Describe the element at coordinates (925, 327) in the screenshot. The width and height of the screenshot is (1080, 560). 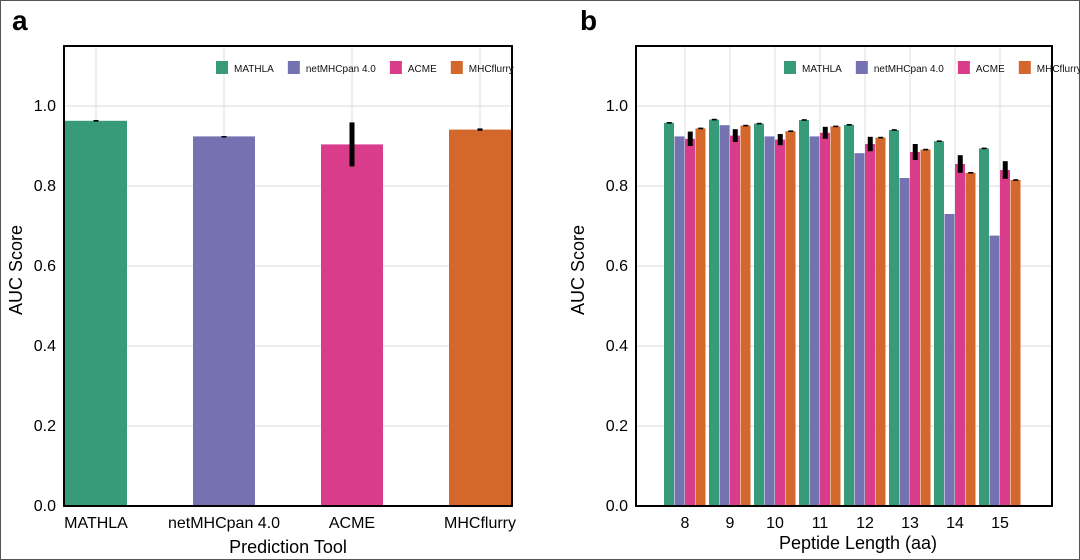
I see `panel-b-bar-len13-mhcflurry` at that location.